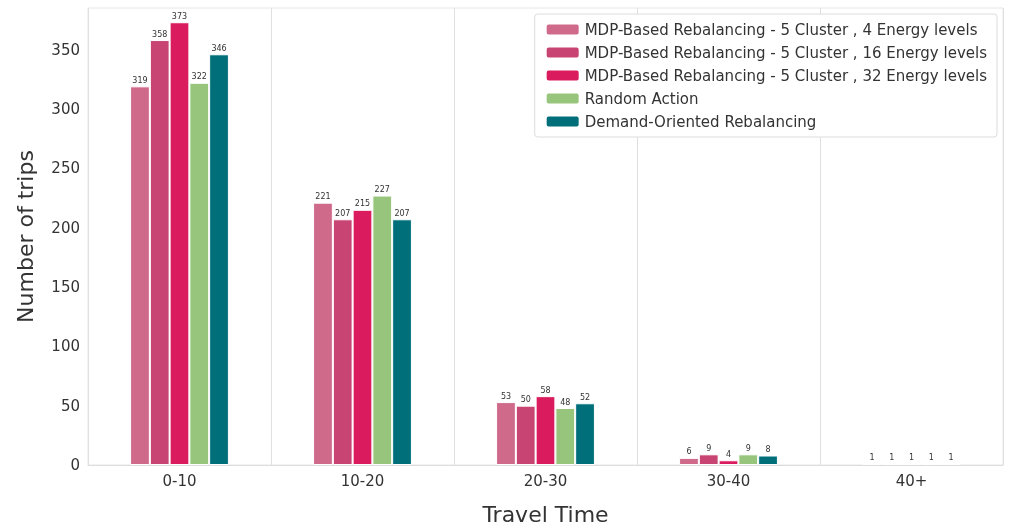  I want to click on legend-label: MDP-Based Rebalancing - 5 Cluster , 16 Energy levels, so click(786, 52).